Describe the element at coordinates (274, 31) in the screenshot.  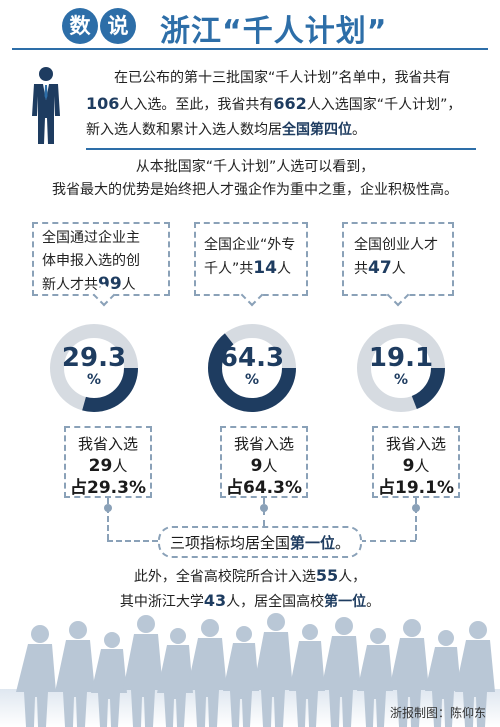
I see `page-title: 浙江“千人计划”` at that location.